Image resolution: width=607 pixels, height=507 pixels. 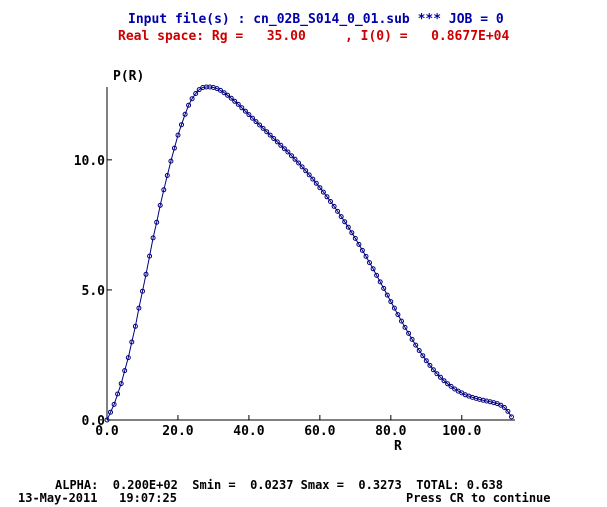 What do you see at coordinates (177, 431) in the screenshot?
I see `x-tick-label: 20.0` at bounding box center [177, 431].